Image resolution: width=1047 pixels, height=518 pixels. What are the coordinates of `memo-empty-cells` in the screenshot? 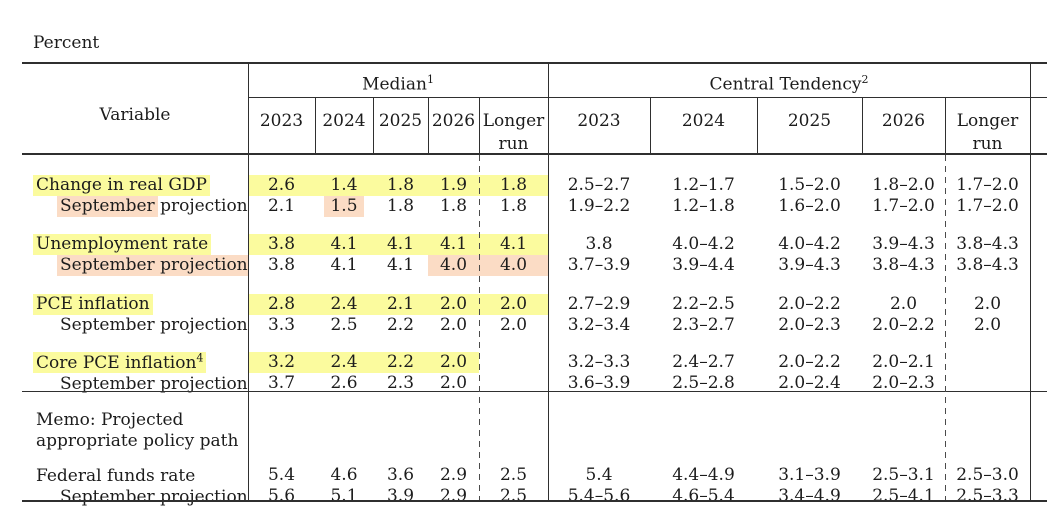 It's located at (647, 429).